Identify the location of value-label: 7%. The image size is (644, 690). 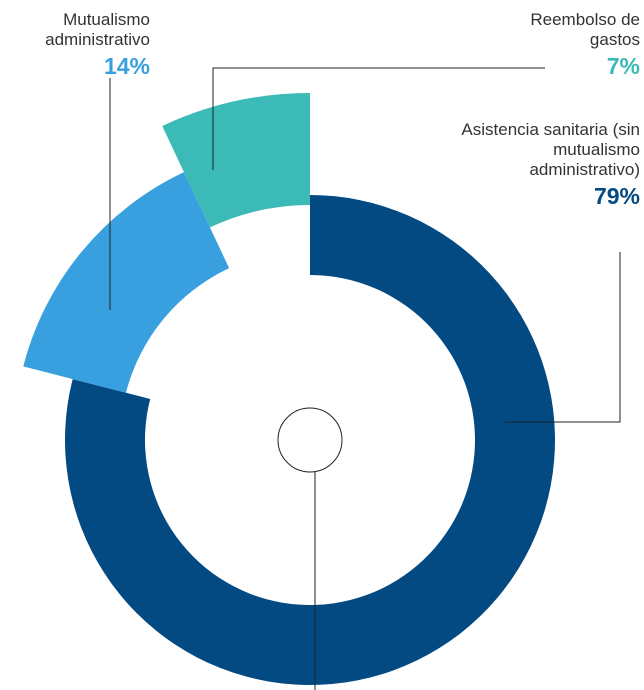
(623, 66).